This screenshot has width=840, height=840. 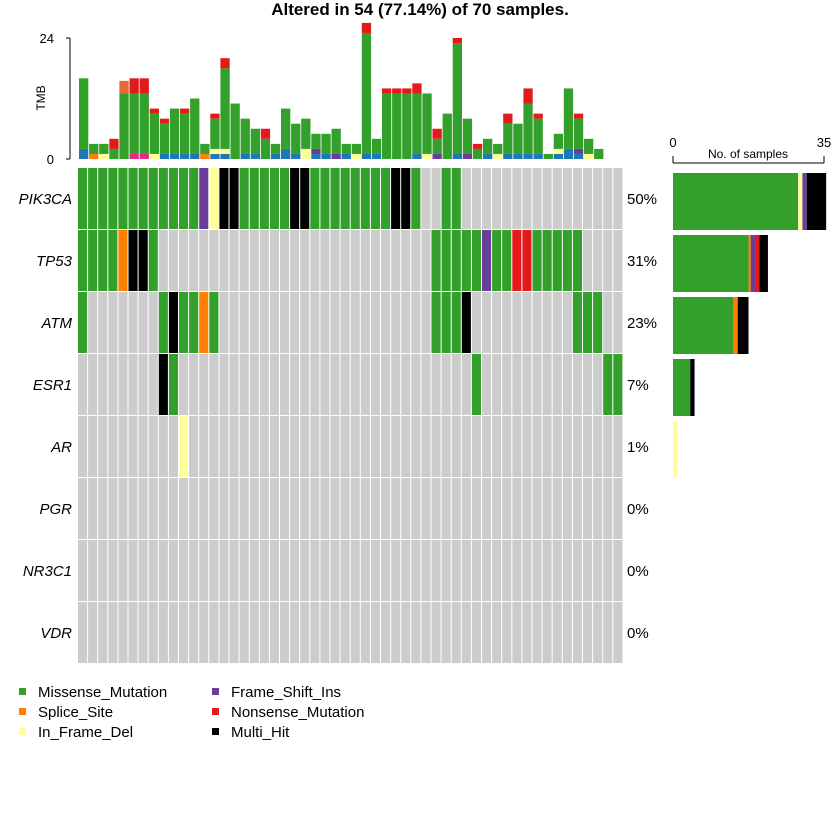 What do you see at coordinates (341, 91) in the screenshot?
I see `tmb-bars` at bounding box center [341, 91].